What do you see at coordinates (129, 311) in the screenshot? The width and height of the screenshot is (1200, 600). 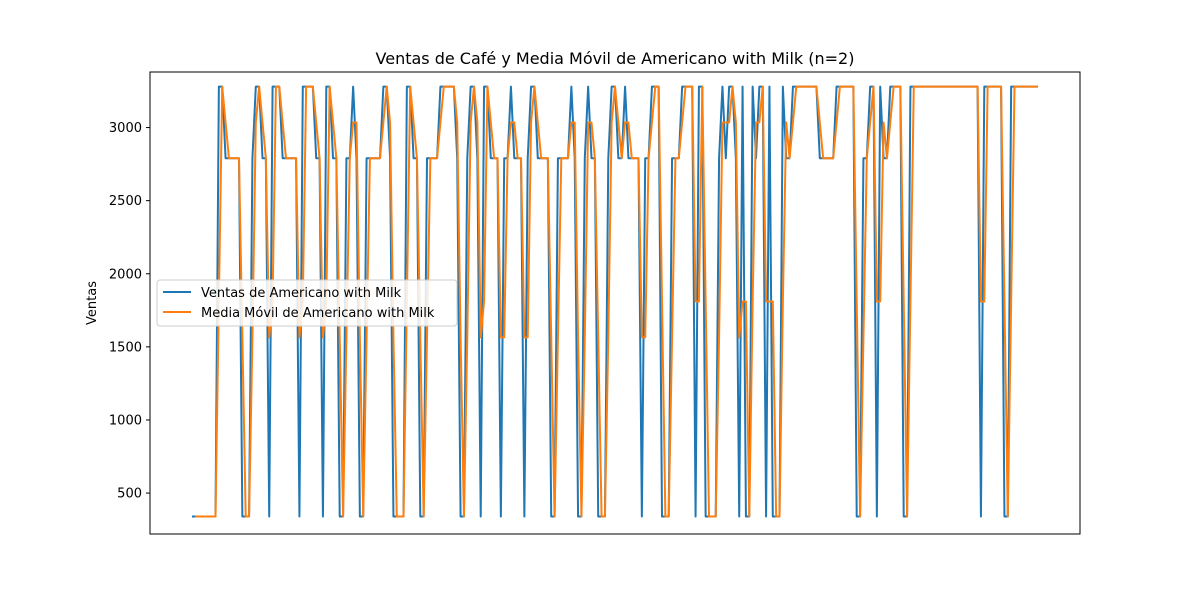 I see `y-axis: 500 1000 1500 2000 2500 3000` at bounding box center [129, 311].